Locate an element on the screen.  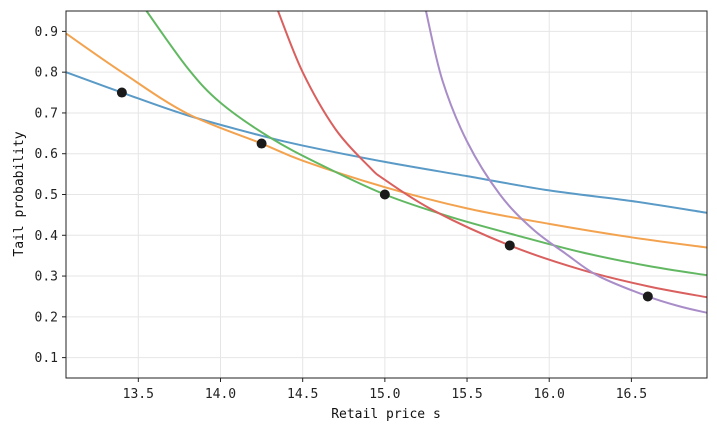
y-tick-label: 0.5 is located at coordinates (46, 195).